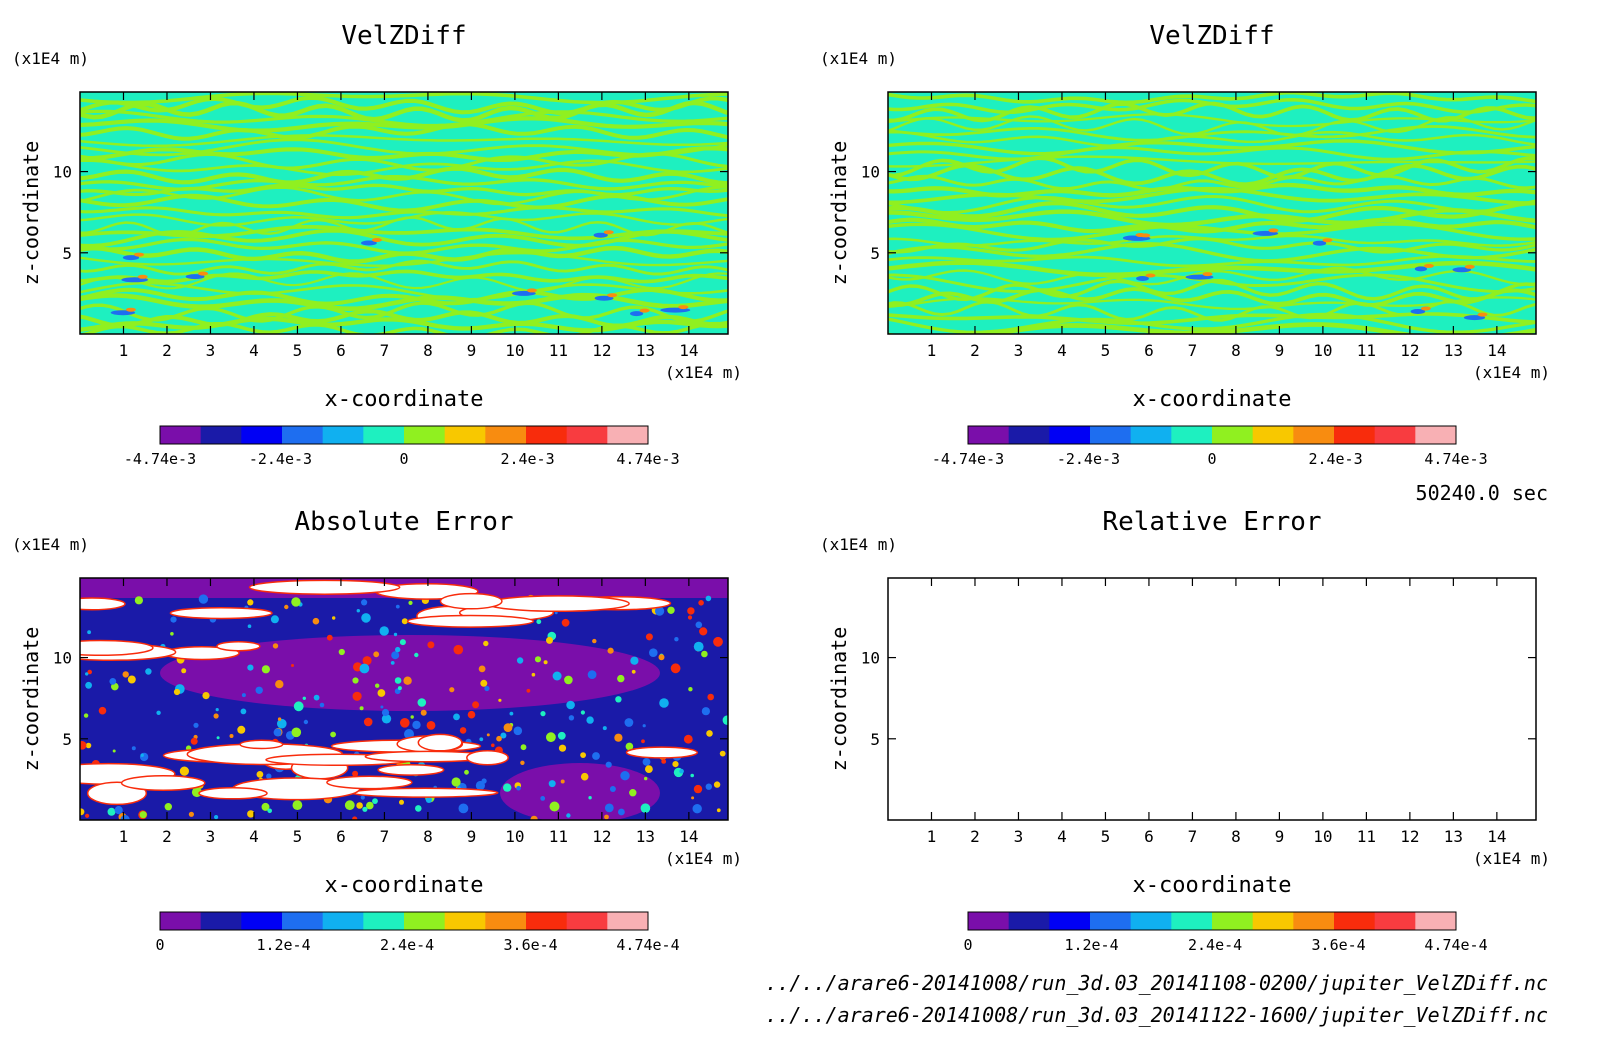 The image size is (1604, 1054). What do you see at coordinates (1453, 836) in the screenshot?
I see `x-tick-label: 13` at bounding box center [1453, 836].